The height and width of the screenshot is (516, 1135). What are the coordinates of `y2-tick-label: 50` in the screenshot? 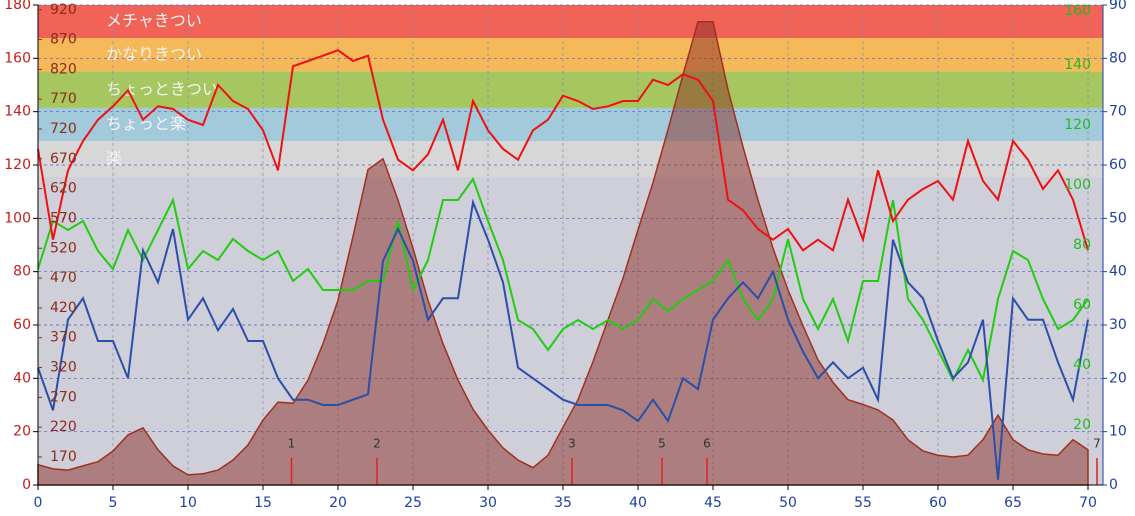 It's located at (1118, 218).